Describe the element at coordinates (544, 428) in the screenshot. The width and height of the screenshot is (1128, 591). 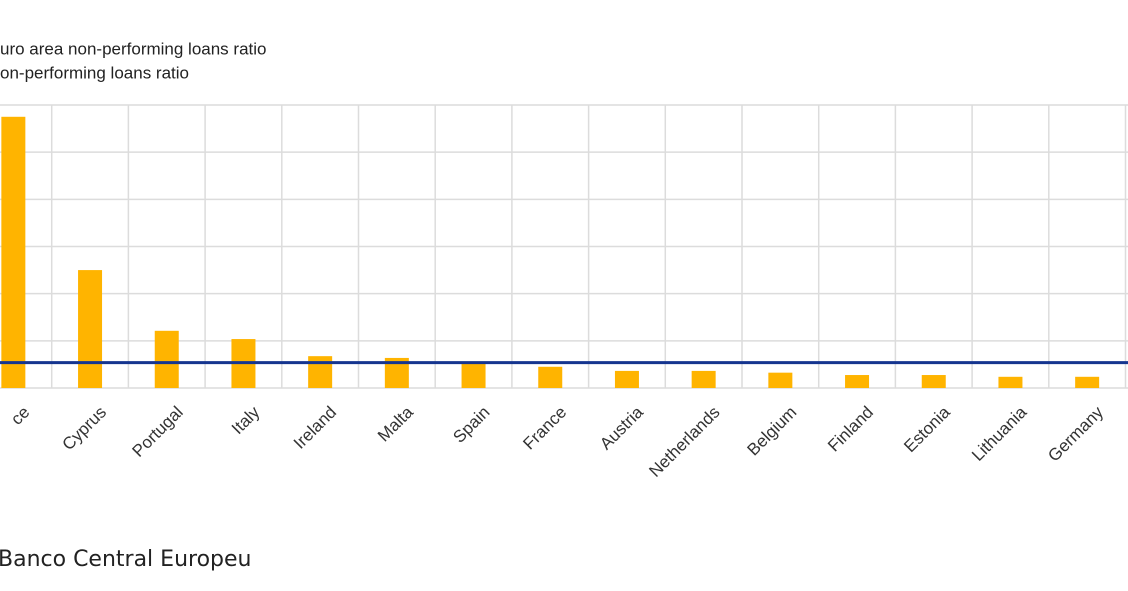
I see `x-tick-label: France` at that location.